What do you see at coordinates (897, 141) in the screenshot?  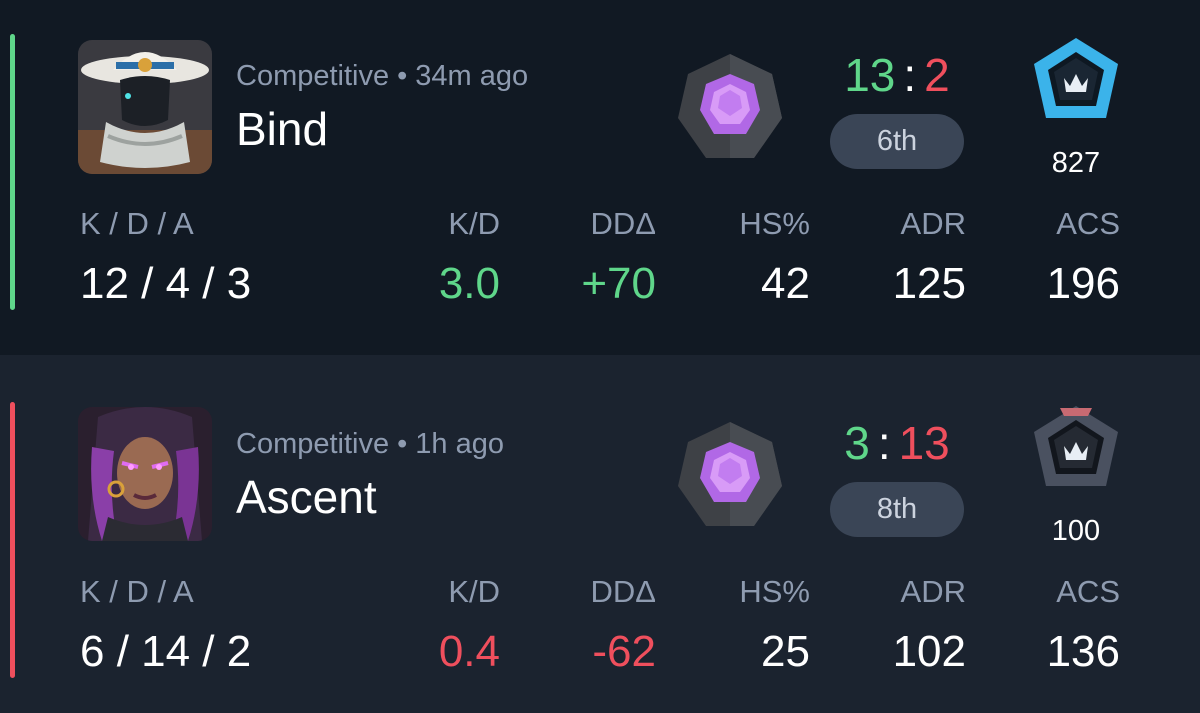 I see `placement-badge: 6th` at bounding box center [897, 141].